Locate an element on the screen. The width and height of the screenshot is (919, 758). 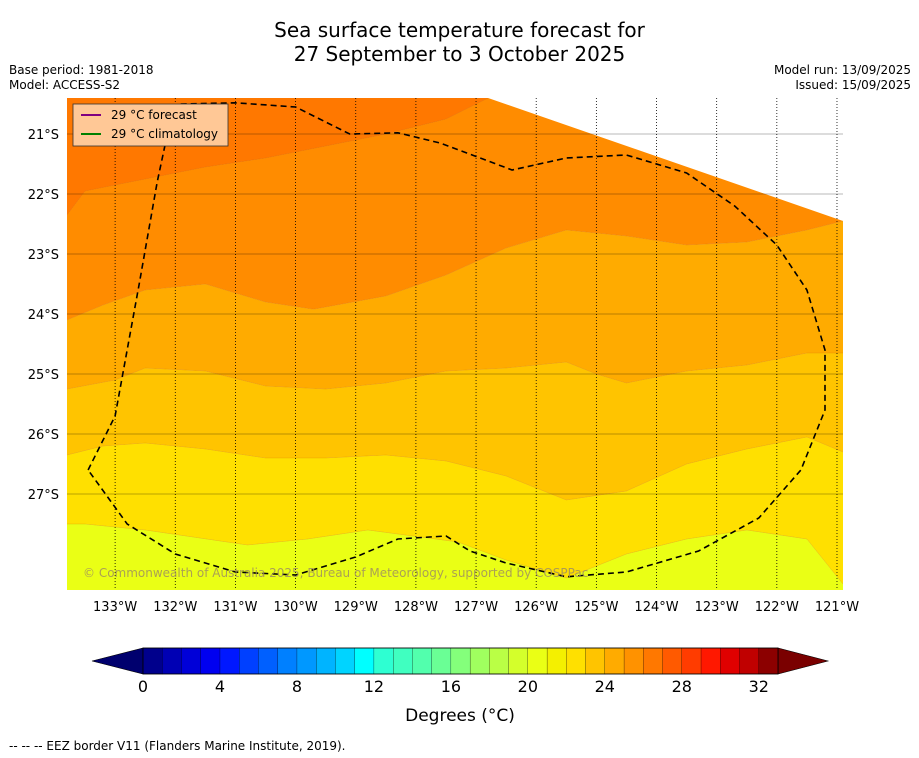
colorbar-tick-label: 28 is located at coordinates (682, 686).